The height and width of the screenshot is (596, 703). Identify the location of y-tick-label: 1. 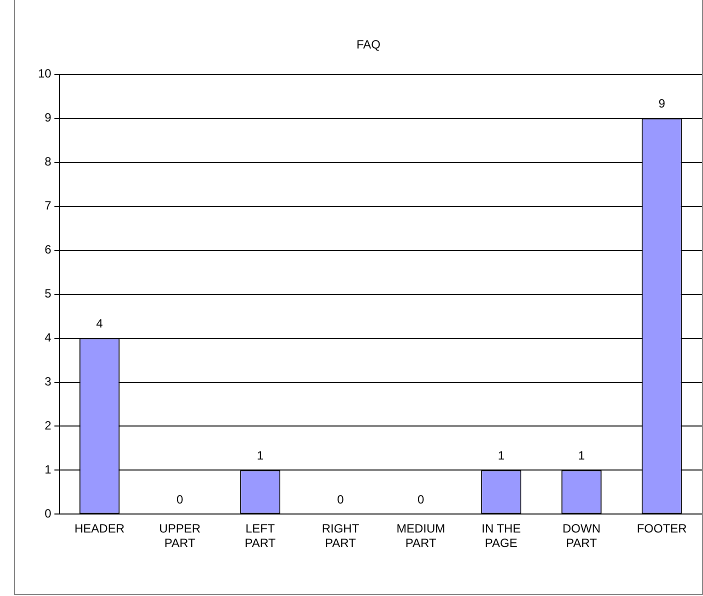
(48, 469).